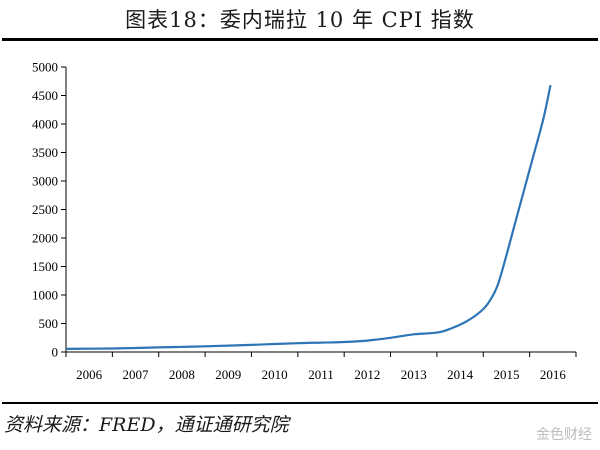 The width and height of the screenshot is (600, 450). What do you see at coordinates (300, 39) in the screenshot?
I see `title-divider` at bounding box center [300, 39].